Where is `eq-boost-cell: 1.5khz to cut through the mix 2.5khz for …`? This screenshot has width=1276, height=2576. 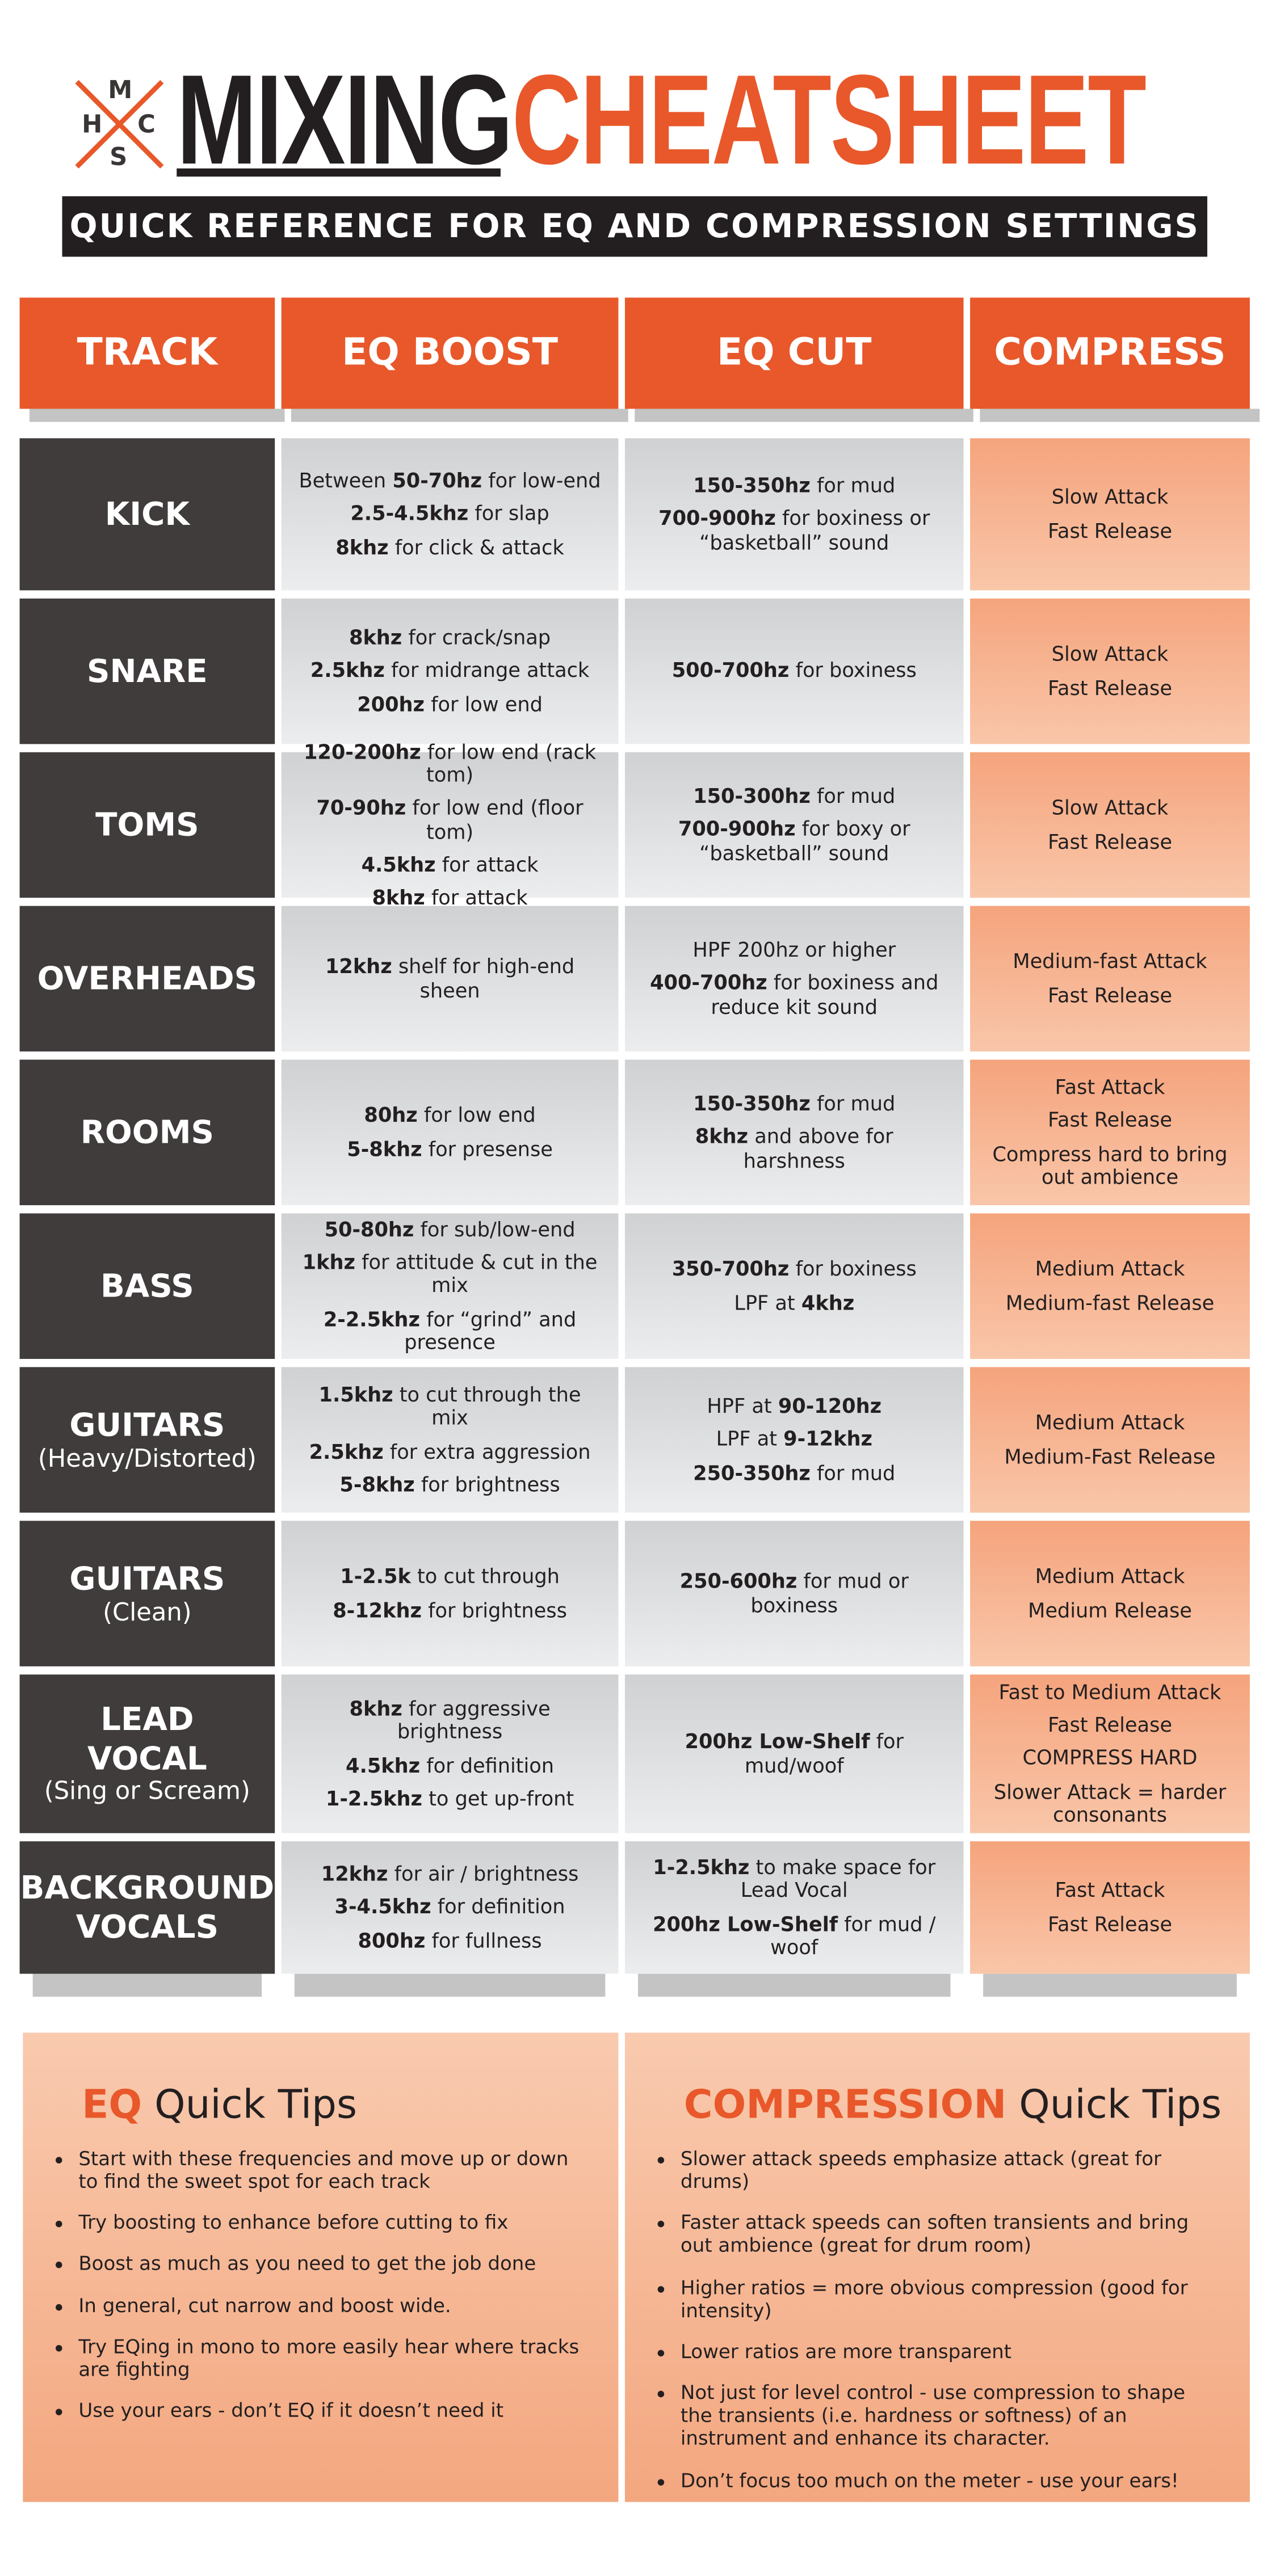 eq-boost-cell: 1.5khz to cut through the mix 2.5khz for … is located at coordinates (450, 1440).